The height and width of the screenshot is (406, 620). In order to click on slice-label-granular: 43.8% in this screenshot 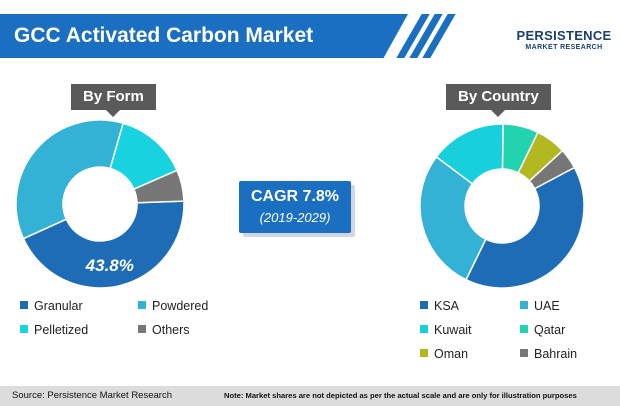, I will do `click(109, 265)`.